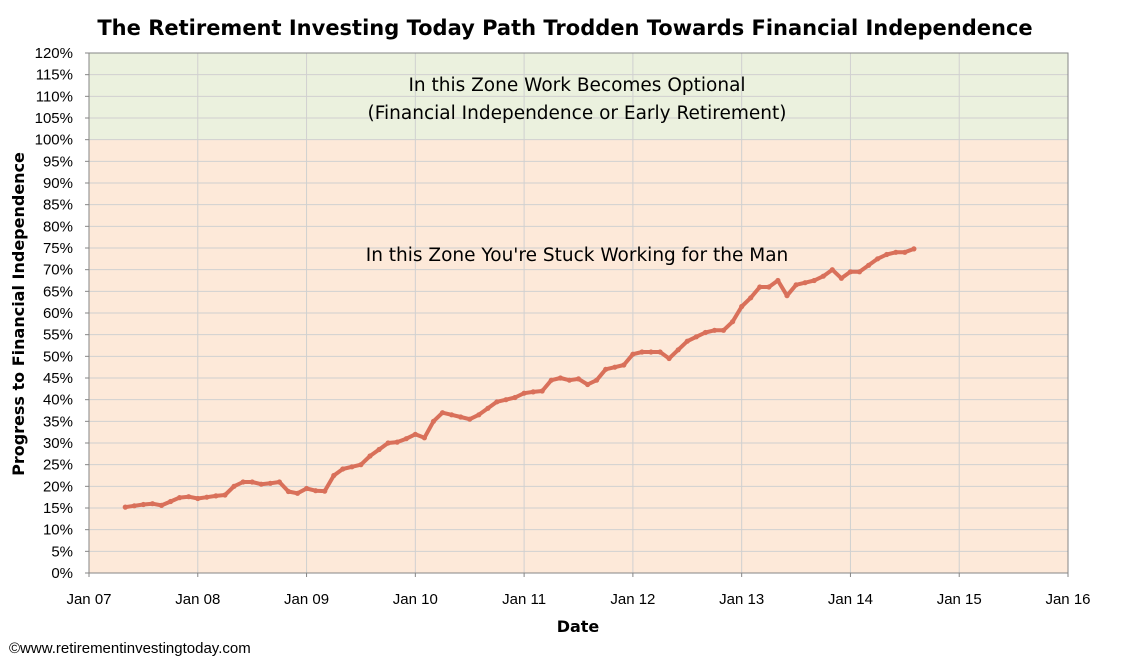 The width and height of the screenshot is (1130, 667). Describe the element at coordinates (58, 313) in the screenshot. I see `y-tick-label: 60%` at that location.